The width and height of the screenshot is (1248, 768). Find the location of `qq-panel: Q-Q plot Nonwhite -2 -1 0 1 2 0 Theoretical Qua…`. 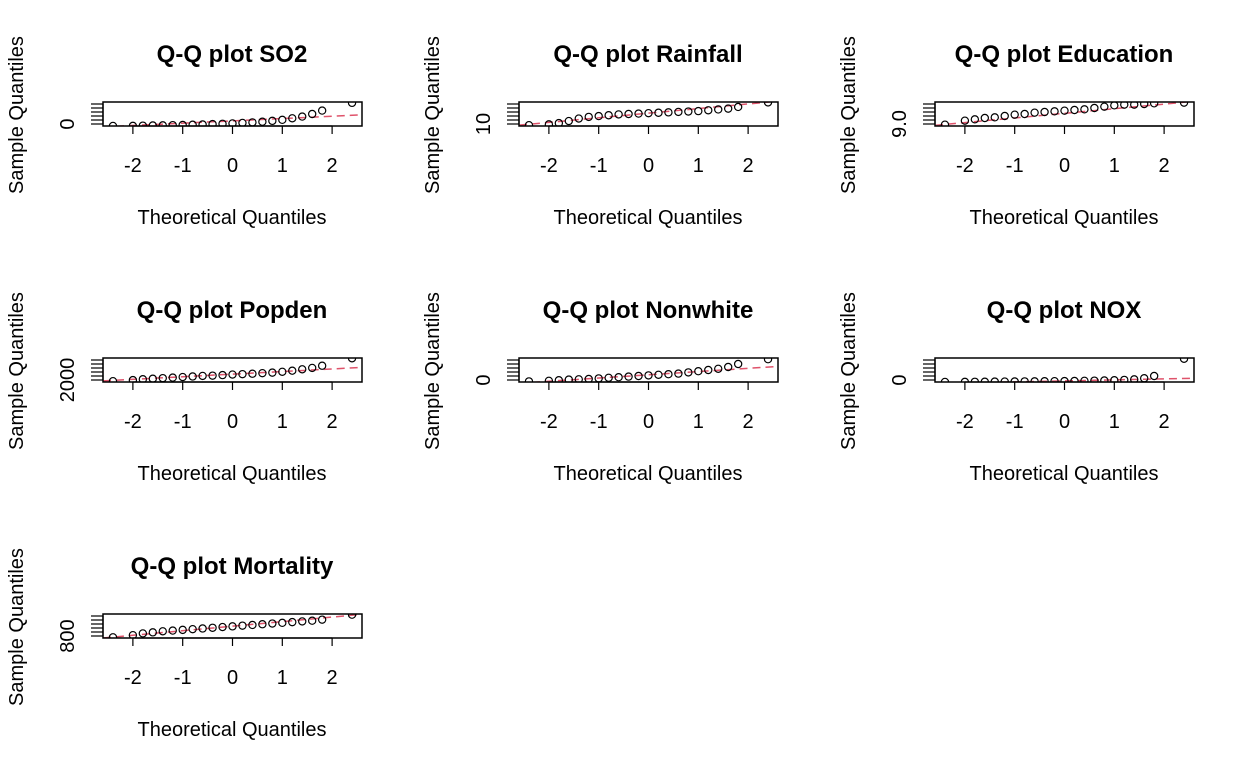

qq-panel: Q-Q plot Nonwhite -2 -1 0 1 2 0 Theoretical Qua… is located at coordinates (600, 388).